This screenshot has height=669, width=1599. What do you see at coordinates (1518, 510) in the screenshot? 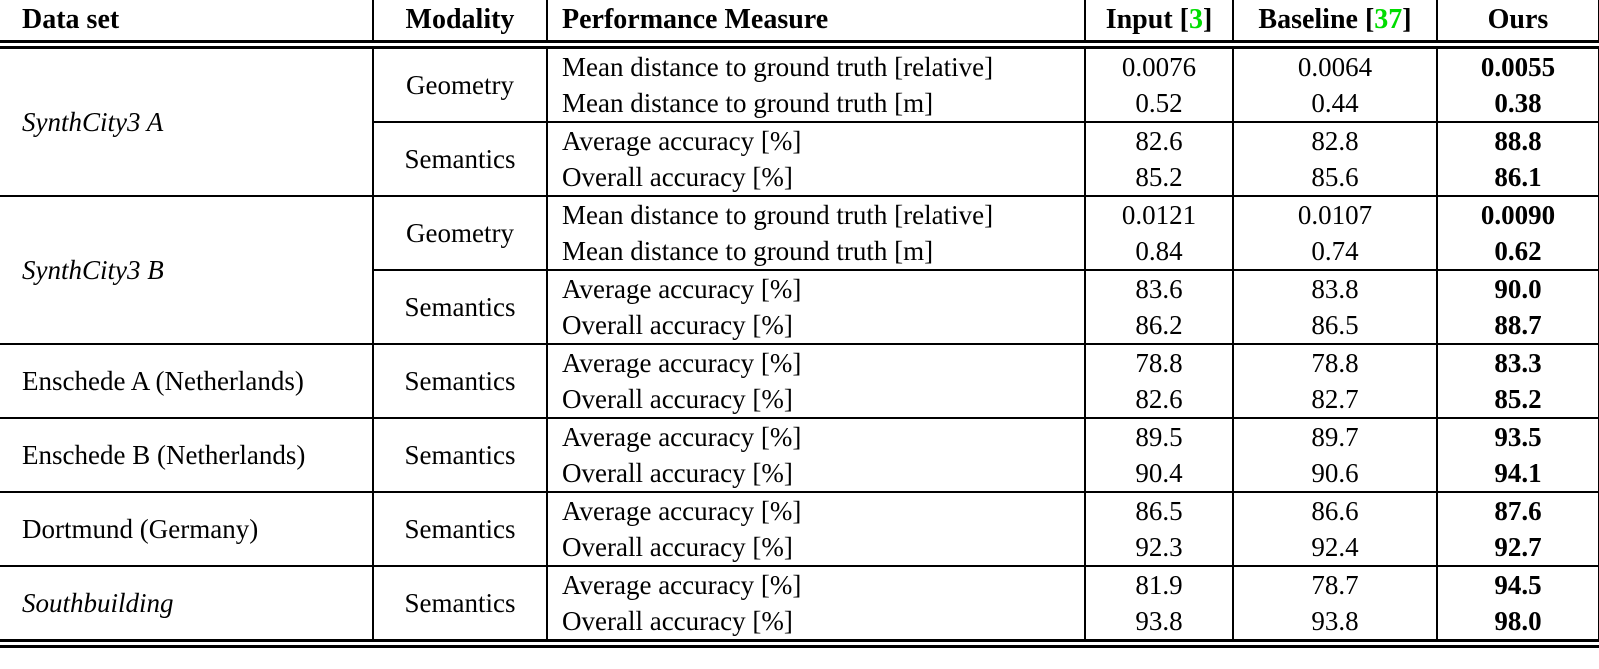
I see `ours-value: 87.6` at bounding box center [1518, 510].